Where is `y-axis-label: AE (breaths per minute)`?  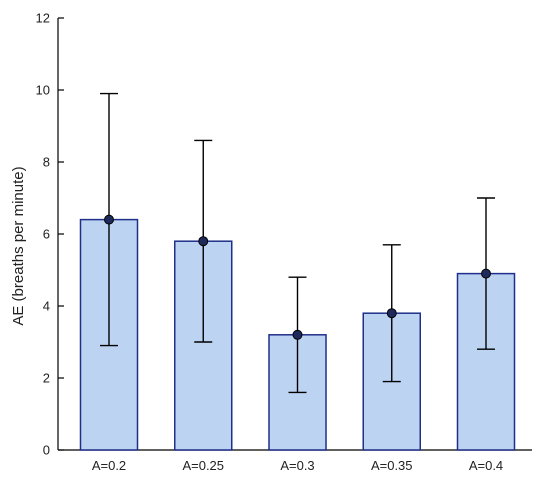 y-axis-label: AE (breaths per minute) is located at coordinates (18, 245).